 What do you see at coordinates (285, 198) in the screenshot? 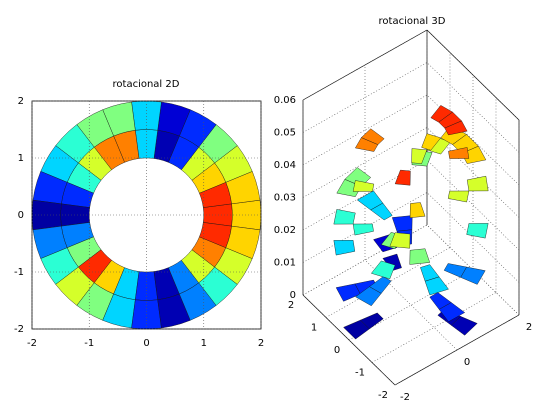
I see `z-tick-label: 0.03` at bounding box center [285, 198].